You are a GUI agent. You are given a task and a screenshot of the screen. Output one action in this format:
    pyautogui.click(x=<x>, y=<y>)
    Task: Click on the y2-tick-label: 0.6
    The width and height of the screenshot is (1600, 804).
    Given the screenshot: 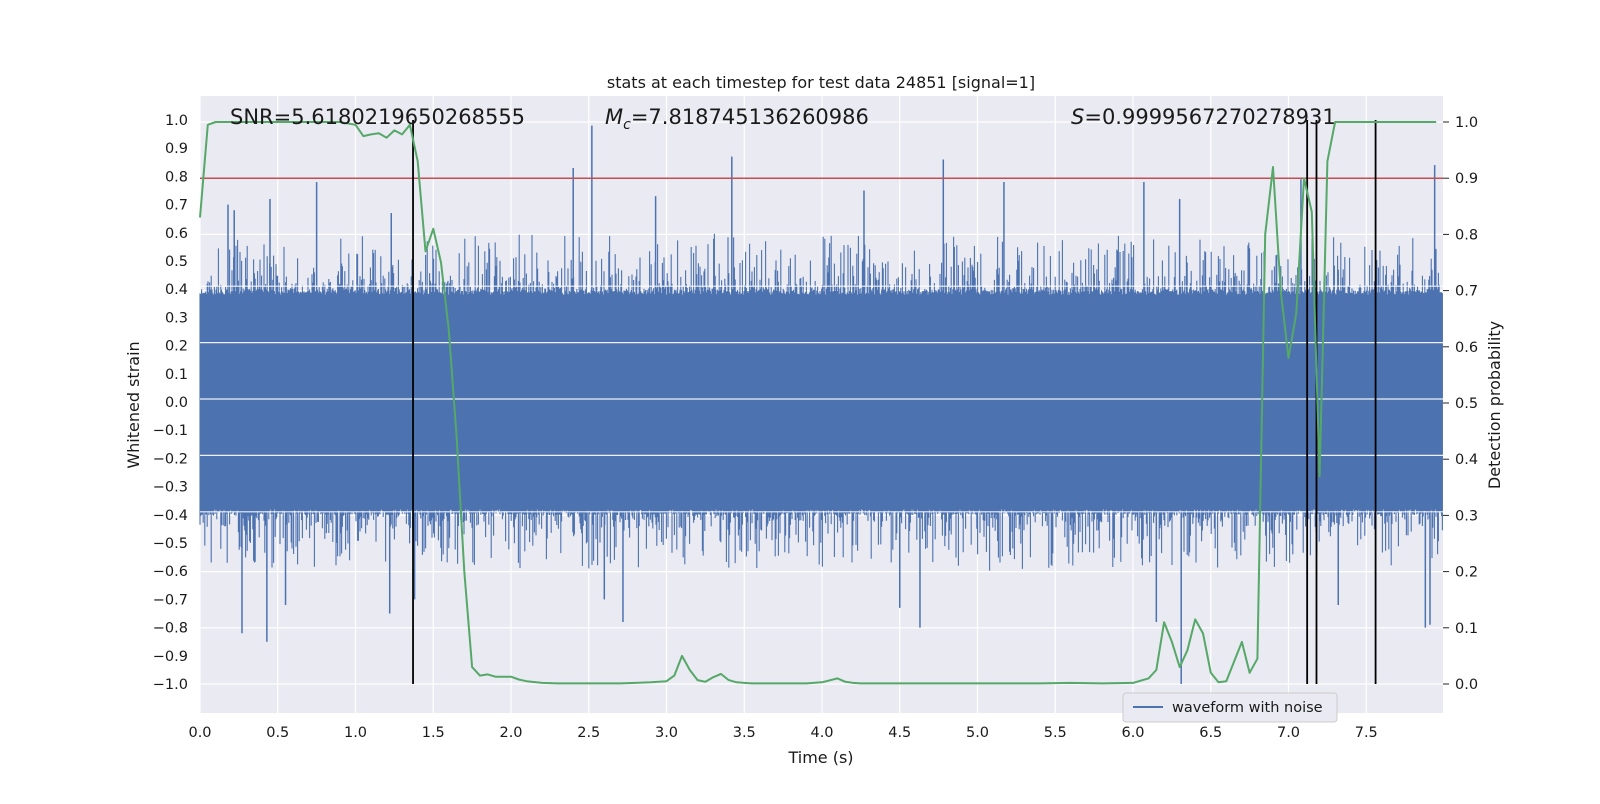 What is the action you would take?
    pyautogui.click(x=1466, y=348)
    